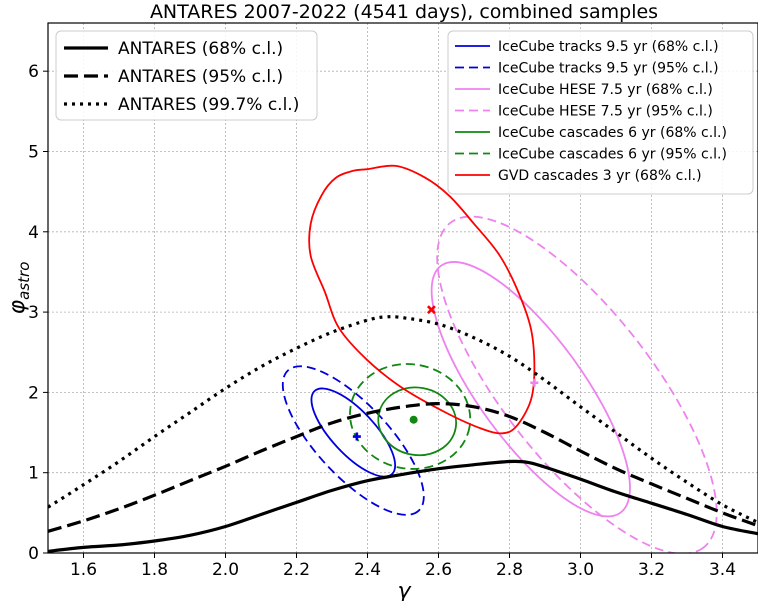 The height and width of the screenshot is (601, 758). I want to click on antares-68-c-l-curve, so click(403, 506).